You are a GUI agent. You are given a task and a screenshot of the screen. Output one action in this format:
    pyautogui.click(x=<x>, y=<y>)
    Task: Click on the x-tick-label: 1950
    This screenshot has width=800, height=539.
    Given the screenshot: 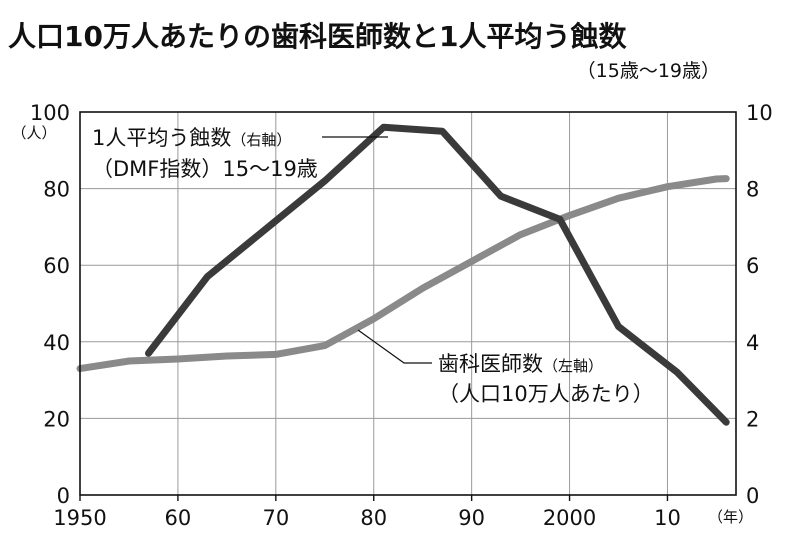 What is the action you would take?
    pyautogui.click(x=79, y=518)
    